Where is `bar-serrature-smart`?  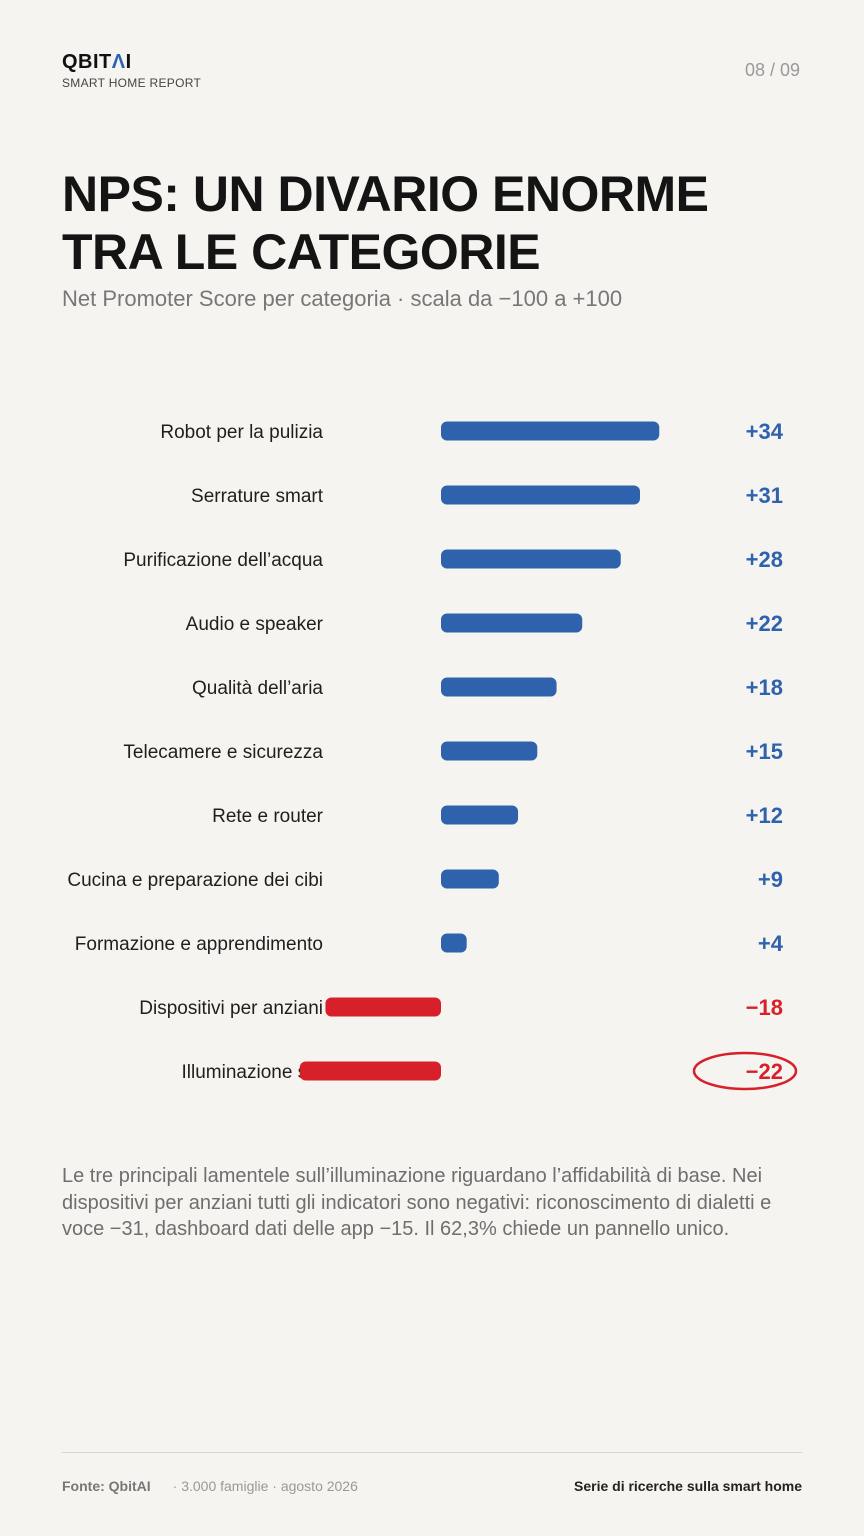
bar-serrature-smart is located at coordinates (541, 495).